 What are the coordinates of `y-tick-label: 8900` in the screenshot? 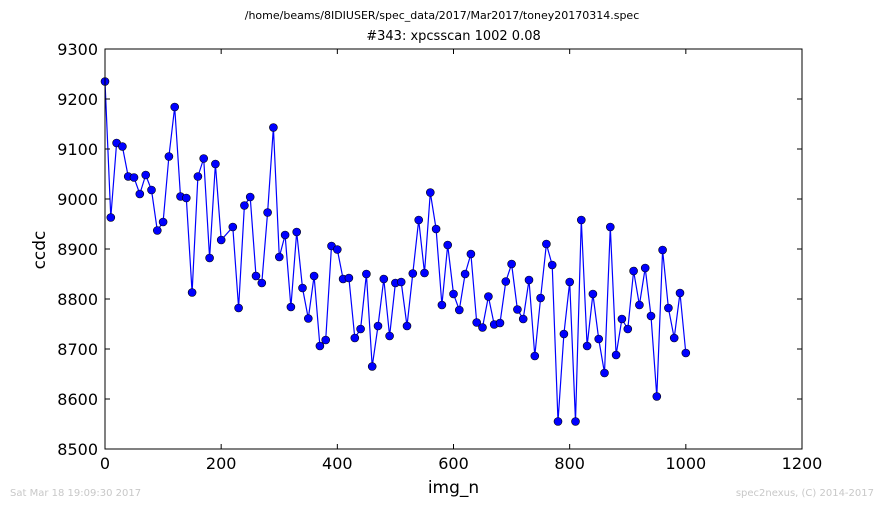 It's located at (77, 249).